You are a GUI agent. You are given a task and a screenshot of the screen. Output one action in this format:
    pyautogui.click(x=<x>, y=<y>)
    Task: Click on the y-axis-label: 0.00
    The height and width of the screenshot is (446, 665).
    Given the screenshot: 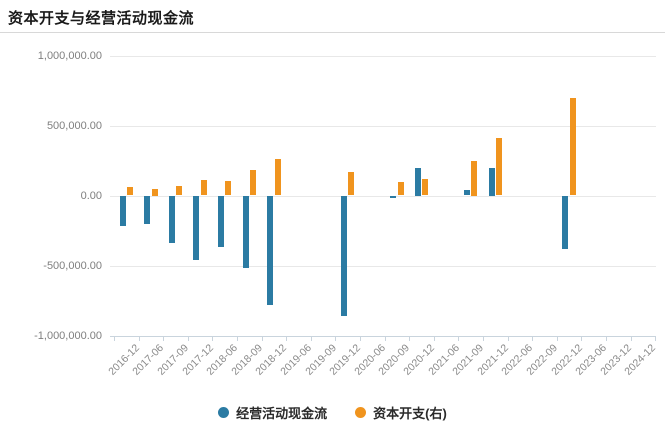 What is the action you would take?
    pyautogui.click(x=91, y=195)
    